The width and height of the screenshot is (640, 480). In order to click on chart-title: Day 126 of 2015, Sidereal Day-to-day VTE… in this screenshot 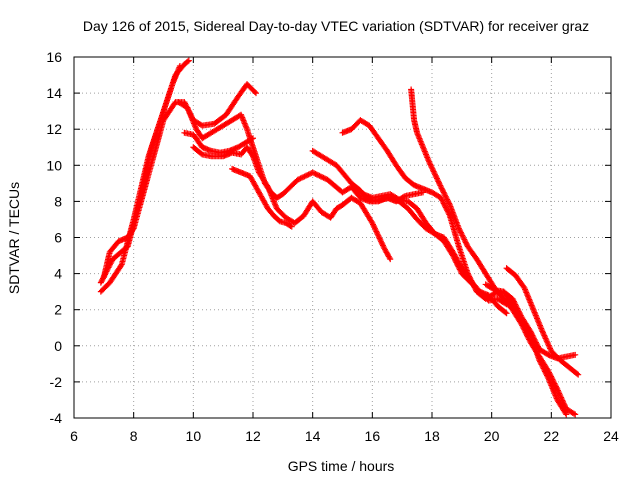, I will do `click(336, 26)`.